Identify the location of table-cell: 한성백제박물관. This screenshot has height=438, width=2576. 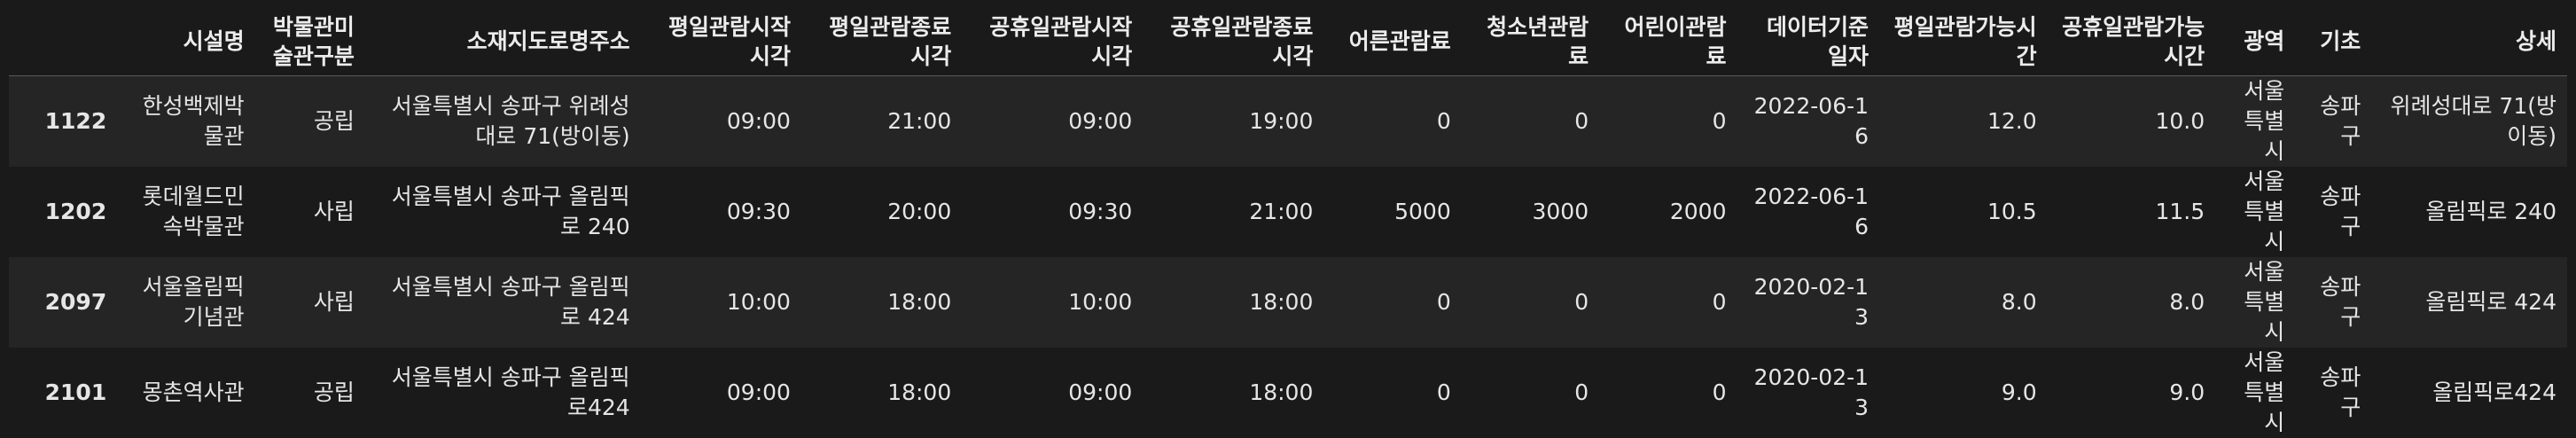
(185, 122).